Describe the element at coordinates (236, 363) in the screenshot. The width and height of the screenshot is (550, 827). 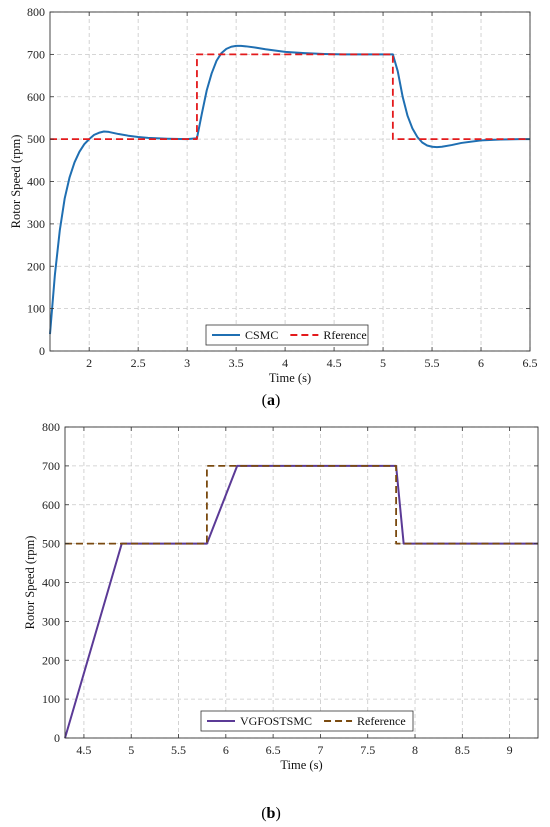
I see `x-tick-label: 3.5` at that location.